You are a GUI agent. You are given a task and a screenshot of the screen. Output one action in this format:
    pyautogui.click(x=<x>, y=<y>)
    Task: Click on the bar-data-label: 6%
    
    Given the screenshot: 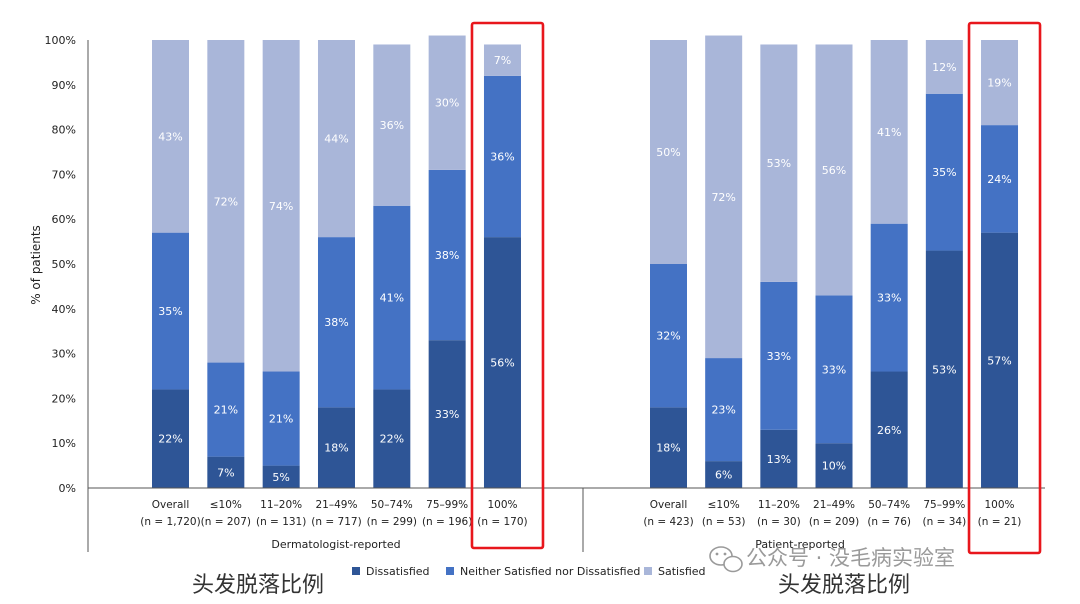 What is the action you would take?
    pyautogui.click(x=723, y=475)
    